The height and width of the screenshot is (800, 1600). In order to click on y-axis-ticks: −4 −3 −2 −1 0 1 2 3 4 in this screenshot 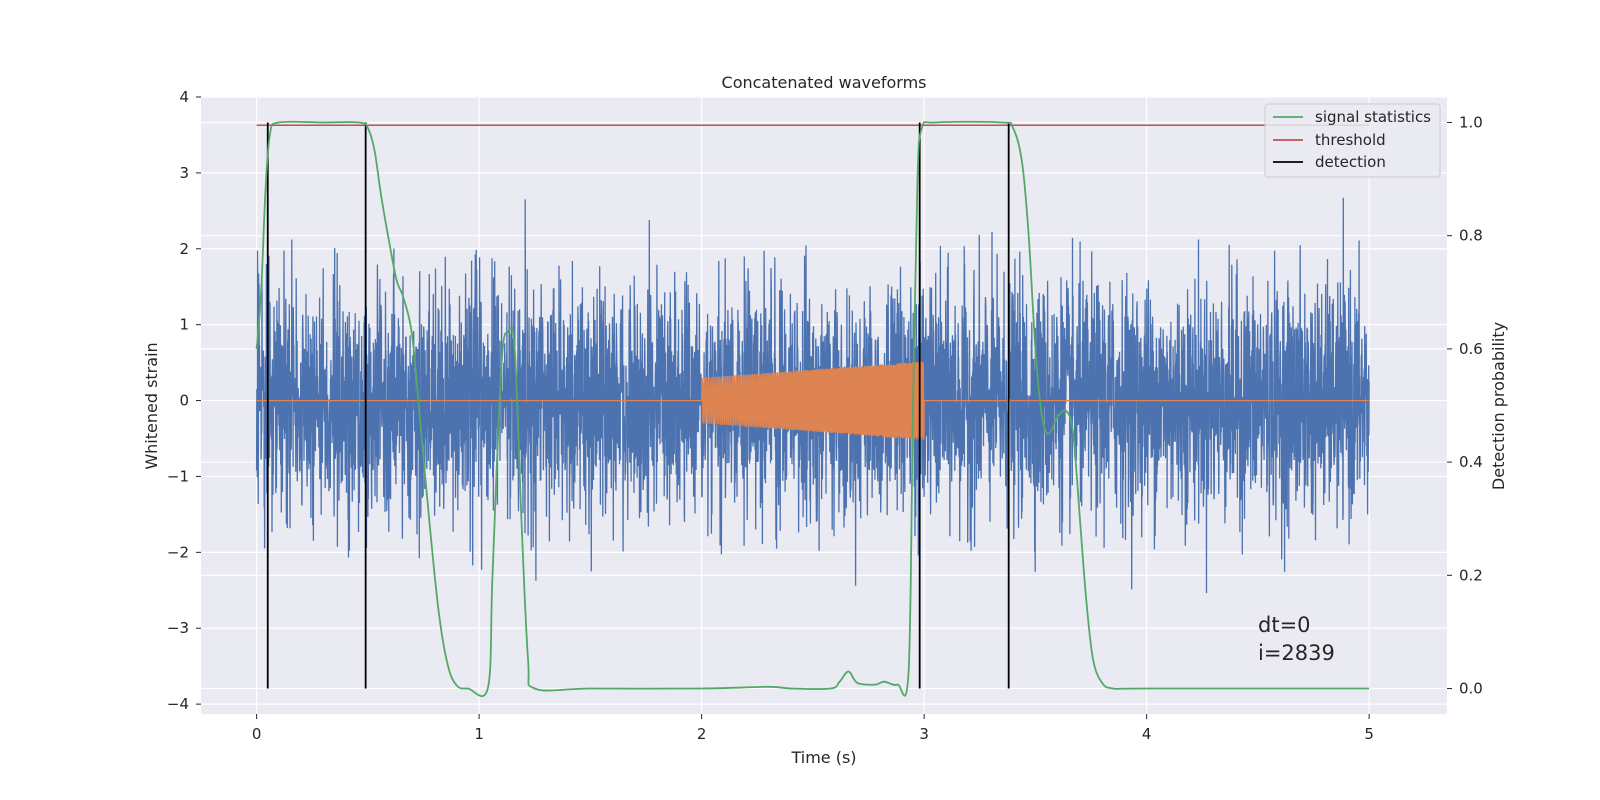, I will do `click(184, 400)`.